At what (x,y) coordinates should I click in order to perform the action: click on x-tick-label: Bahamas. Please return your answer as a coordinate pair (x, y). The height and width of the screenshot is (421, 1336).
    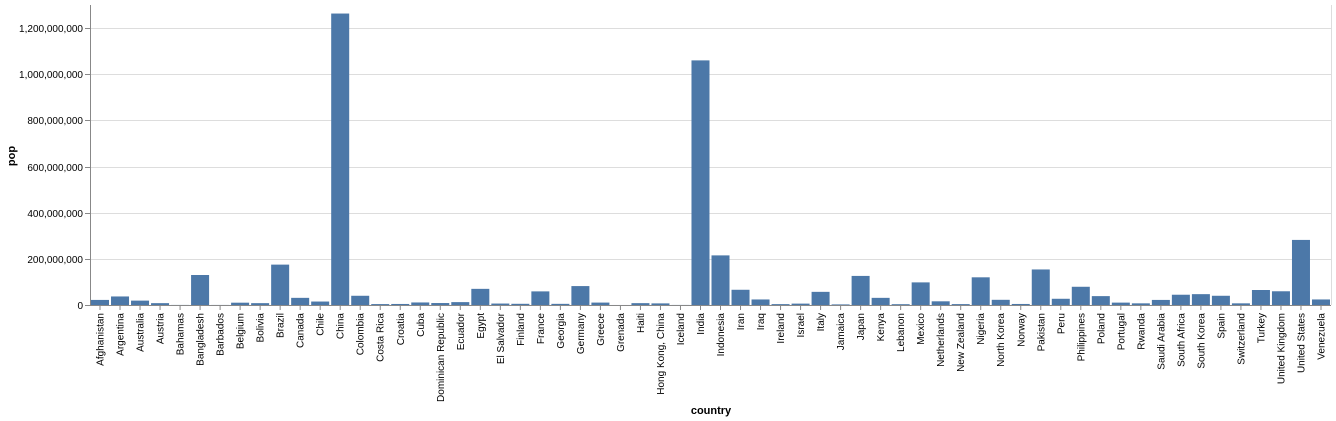
    Looking at the image, I should click on (181, 334).